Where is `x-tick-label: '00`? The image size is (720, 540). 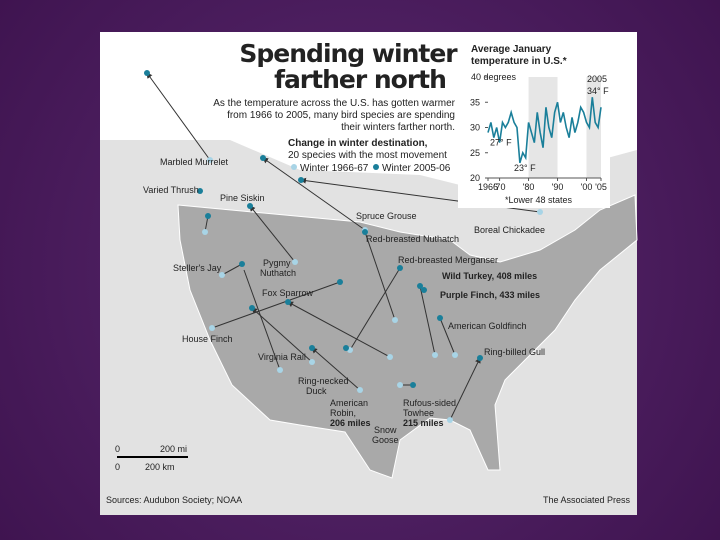 x-tick-label: '00 is located at coordinates (587, 187).